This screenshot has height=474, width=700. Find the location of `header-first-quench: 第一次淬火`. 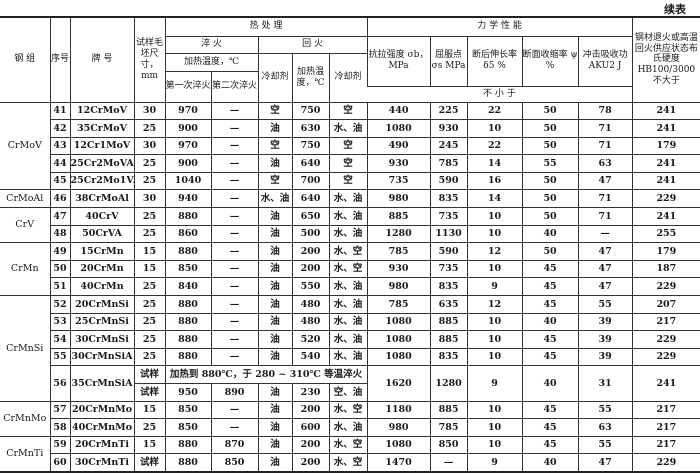

header-first-quench: 第一次淬火 is located at coordinates (188, 86).